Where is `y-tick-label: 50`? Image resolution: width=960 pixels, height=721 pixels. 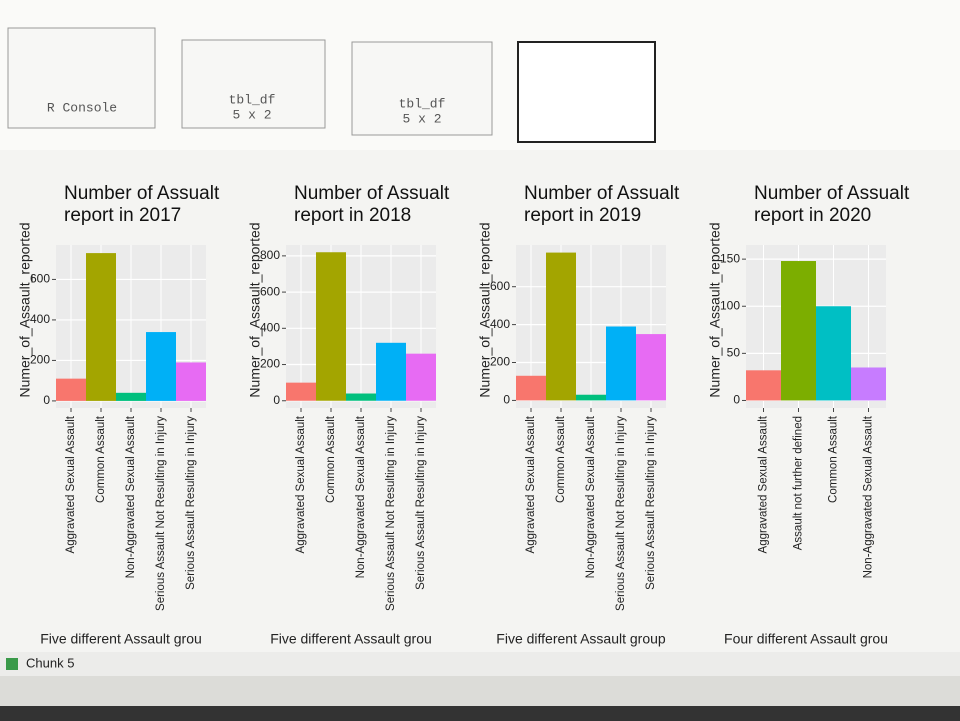
y-tick-label: 50 is located at coordinates (734, 353).